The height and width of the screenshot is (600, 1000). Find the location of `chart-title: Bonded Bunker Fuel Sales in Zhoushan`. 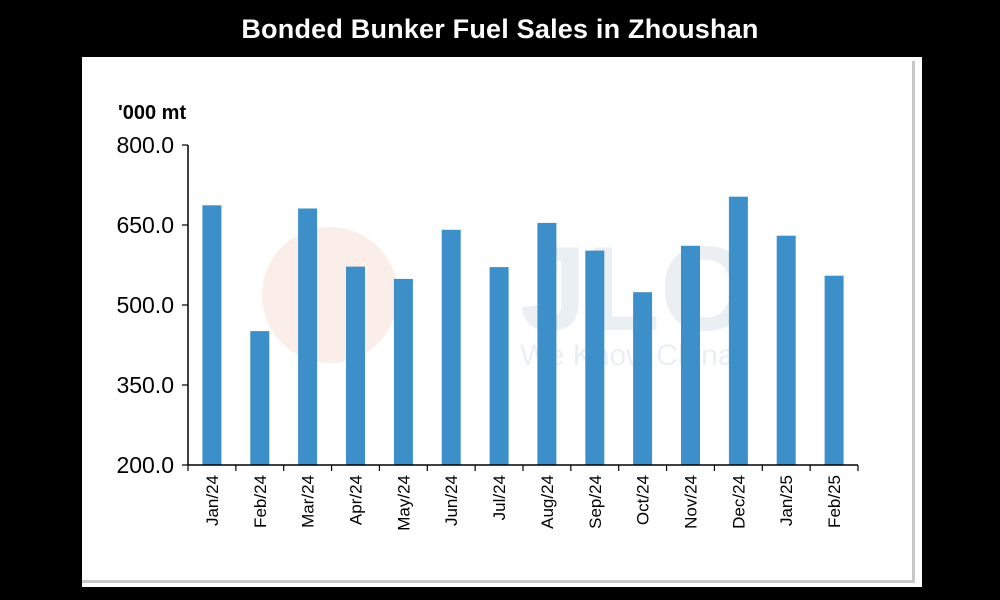

chart-title: Bonded Bunker Fuel Sales in Zhoushan is located at coordinates (500, 29).